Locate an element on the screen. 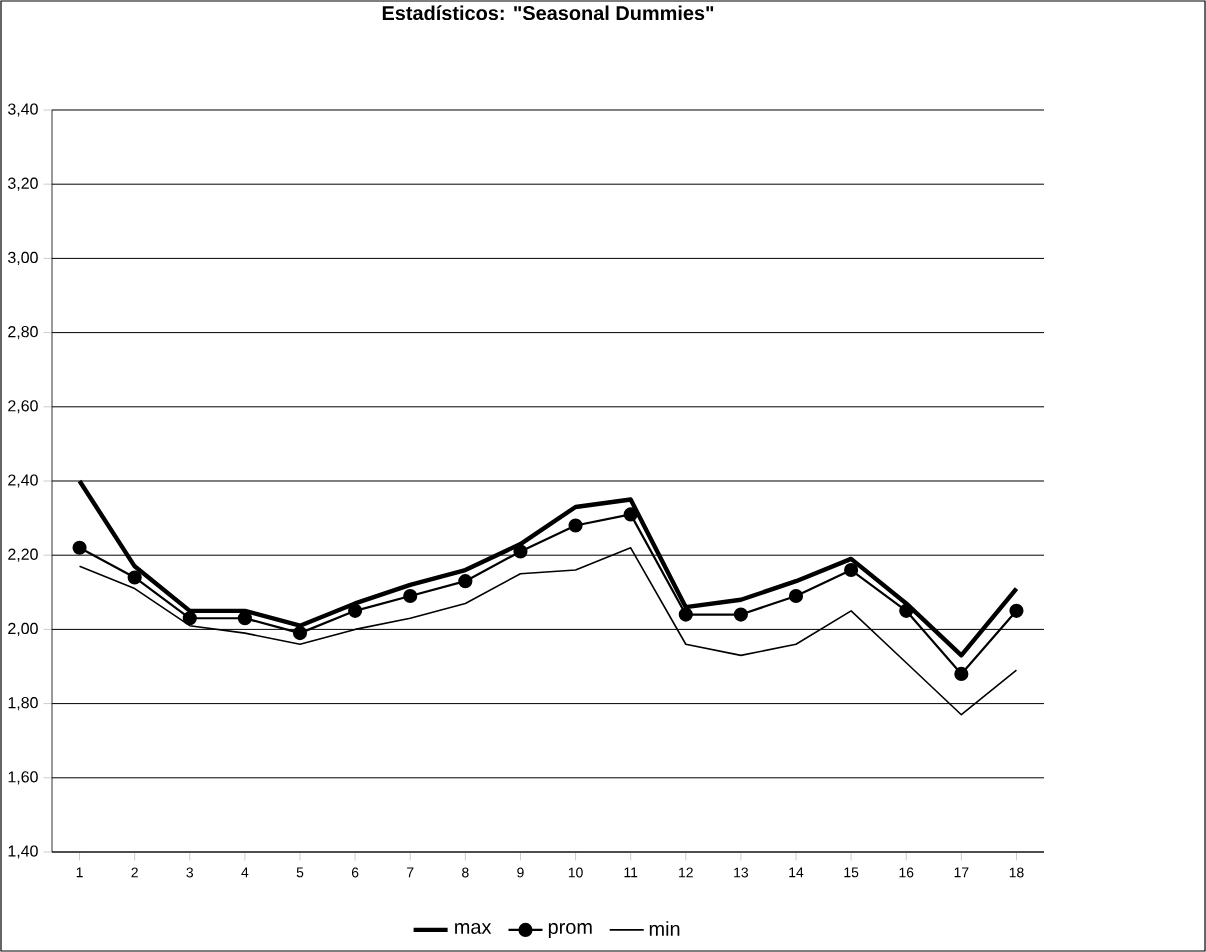 This screenshot has height=952, width=1206. line-series is located at coordinates (548, 631).